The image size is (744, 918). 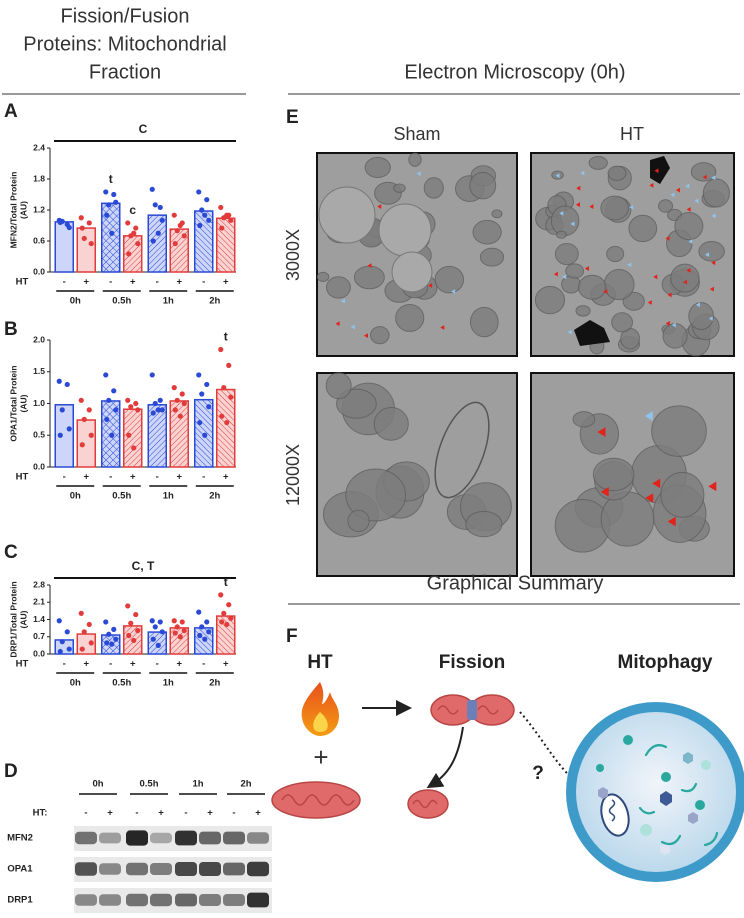 I want to click on western-blot: D 0h 0.5h 1h 2h HT: - + - + - + - + MFN2 OPA1 DRP1, so click(x=138, y=837).